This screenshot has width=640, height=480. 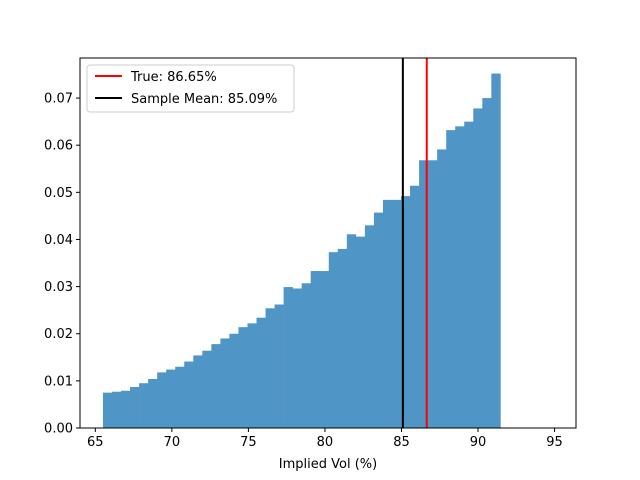 I want to click on x-tick-label: 75, so click(x=248, y=442).